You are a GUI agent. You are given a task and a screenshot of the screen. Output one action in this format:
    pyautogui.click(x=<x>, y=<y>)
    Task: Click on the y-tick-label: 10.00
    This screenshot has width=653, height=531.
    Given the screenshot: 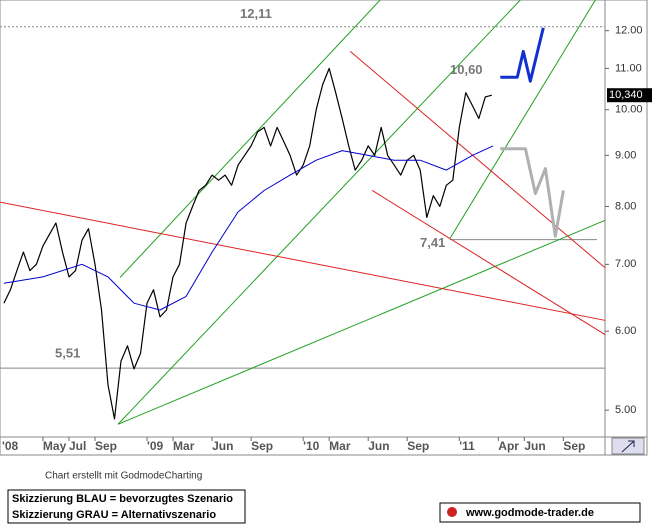 What is the action you would take?
    pyautogui.click(x=629, y=110)
    